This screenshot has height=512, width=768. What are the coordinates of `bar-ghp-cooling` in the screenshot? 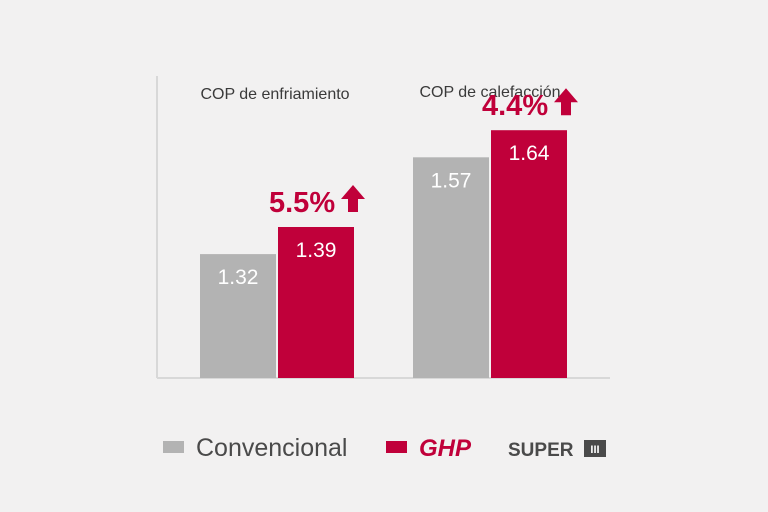 It's located at (316, 302).